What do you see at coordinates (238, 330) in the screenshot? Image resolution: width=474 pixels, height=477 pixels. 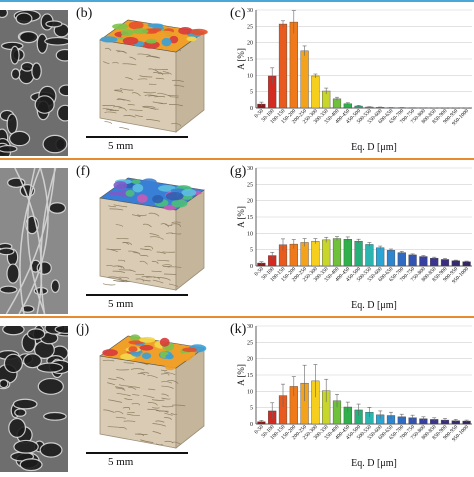 I see `panel-label-chart: (k)` at bounding box center [238, 330].